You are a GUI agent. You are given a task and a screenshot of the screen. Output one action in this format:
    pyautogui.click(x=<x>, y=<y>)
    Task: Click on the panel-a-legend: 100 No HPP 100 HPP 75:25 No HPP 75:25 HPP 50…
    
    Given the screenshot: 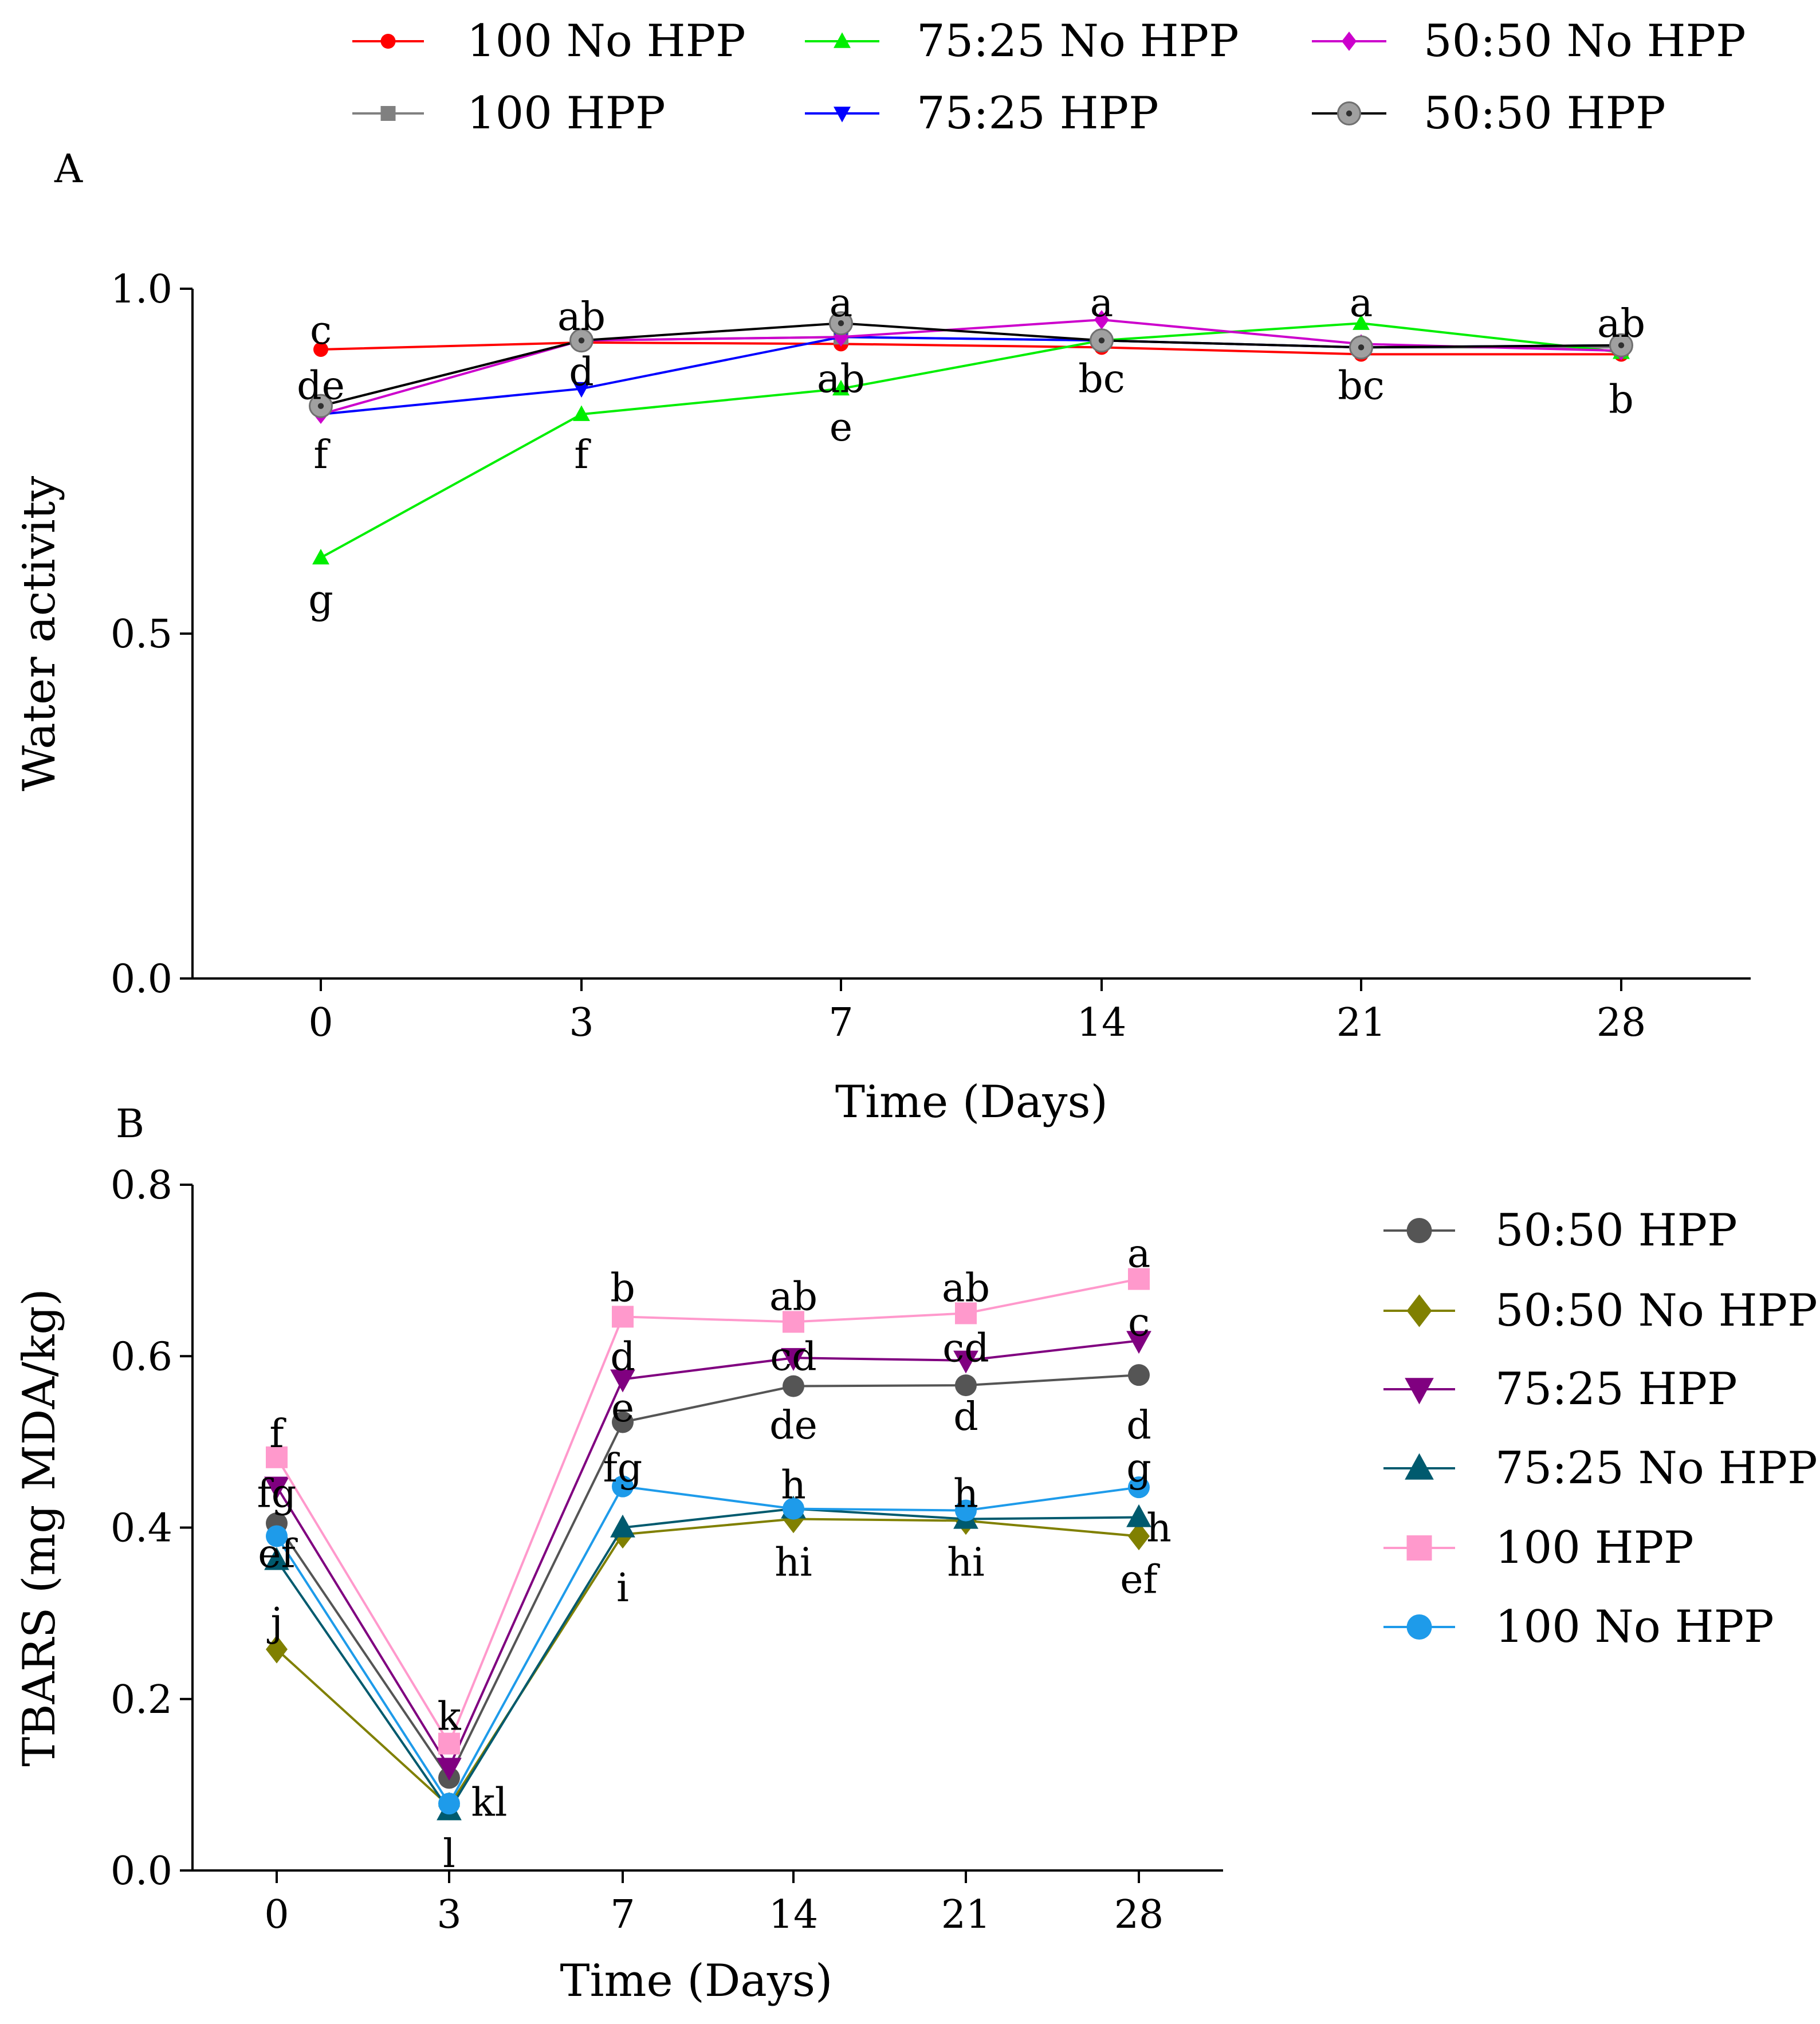 What is the action you would take?
    pyautogui.click(x=1049, y=77)
    